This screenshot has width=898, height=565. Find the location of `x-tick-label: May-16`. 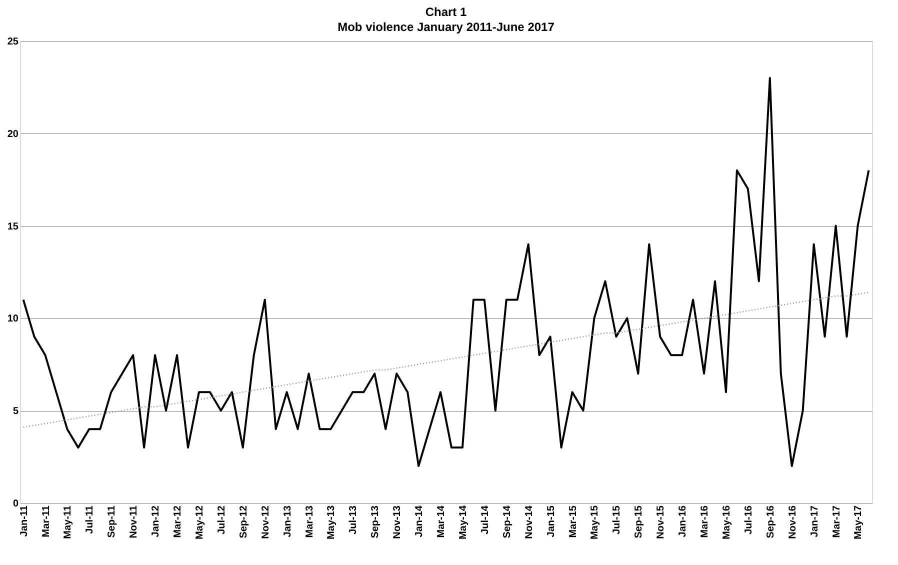

x-tick-label: May-16 is located at coordinates (726, 522).